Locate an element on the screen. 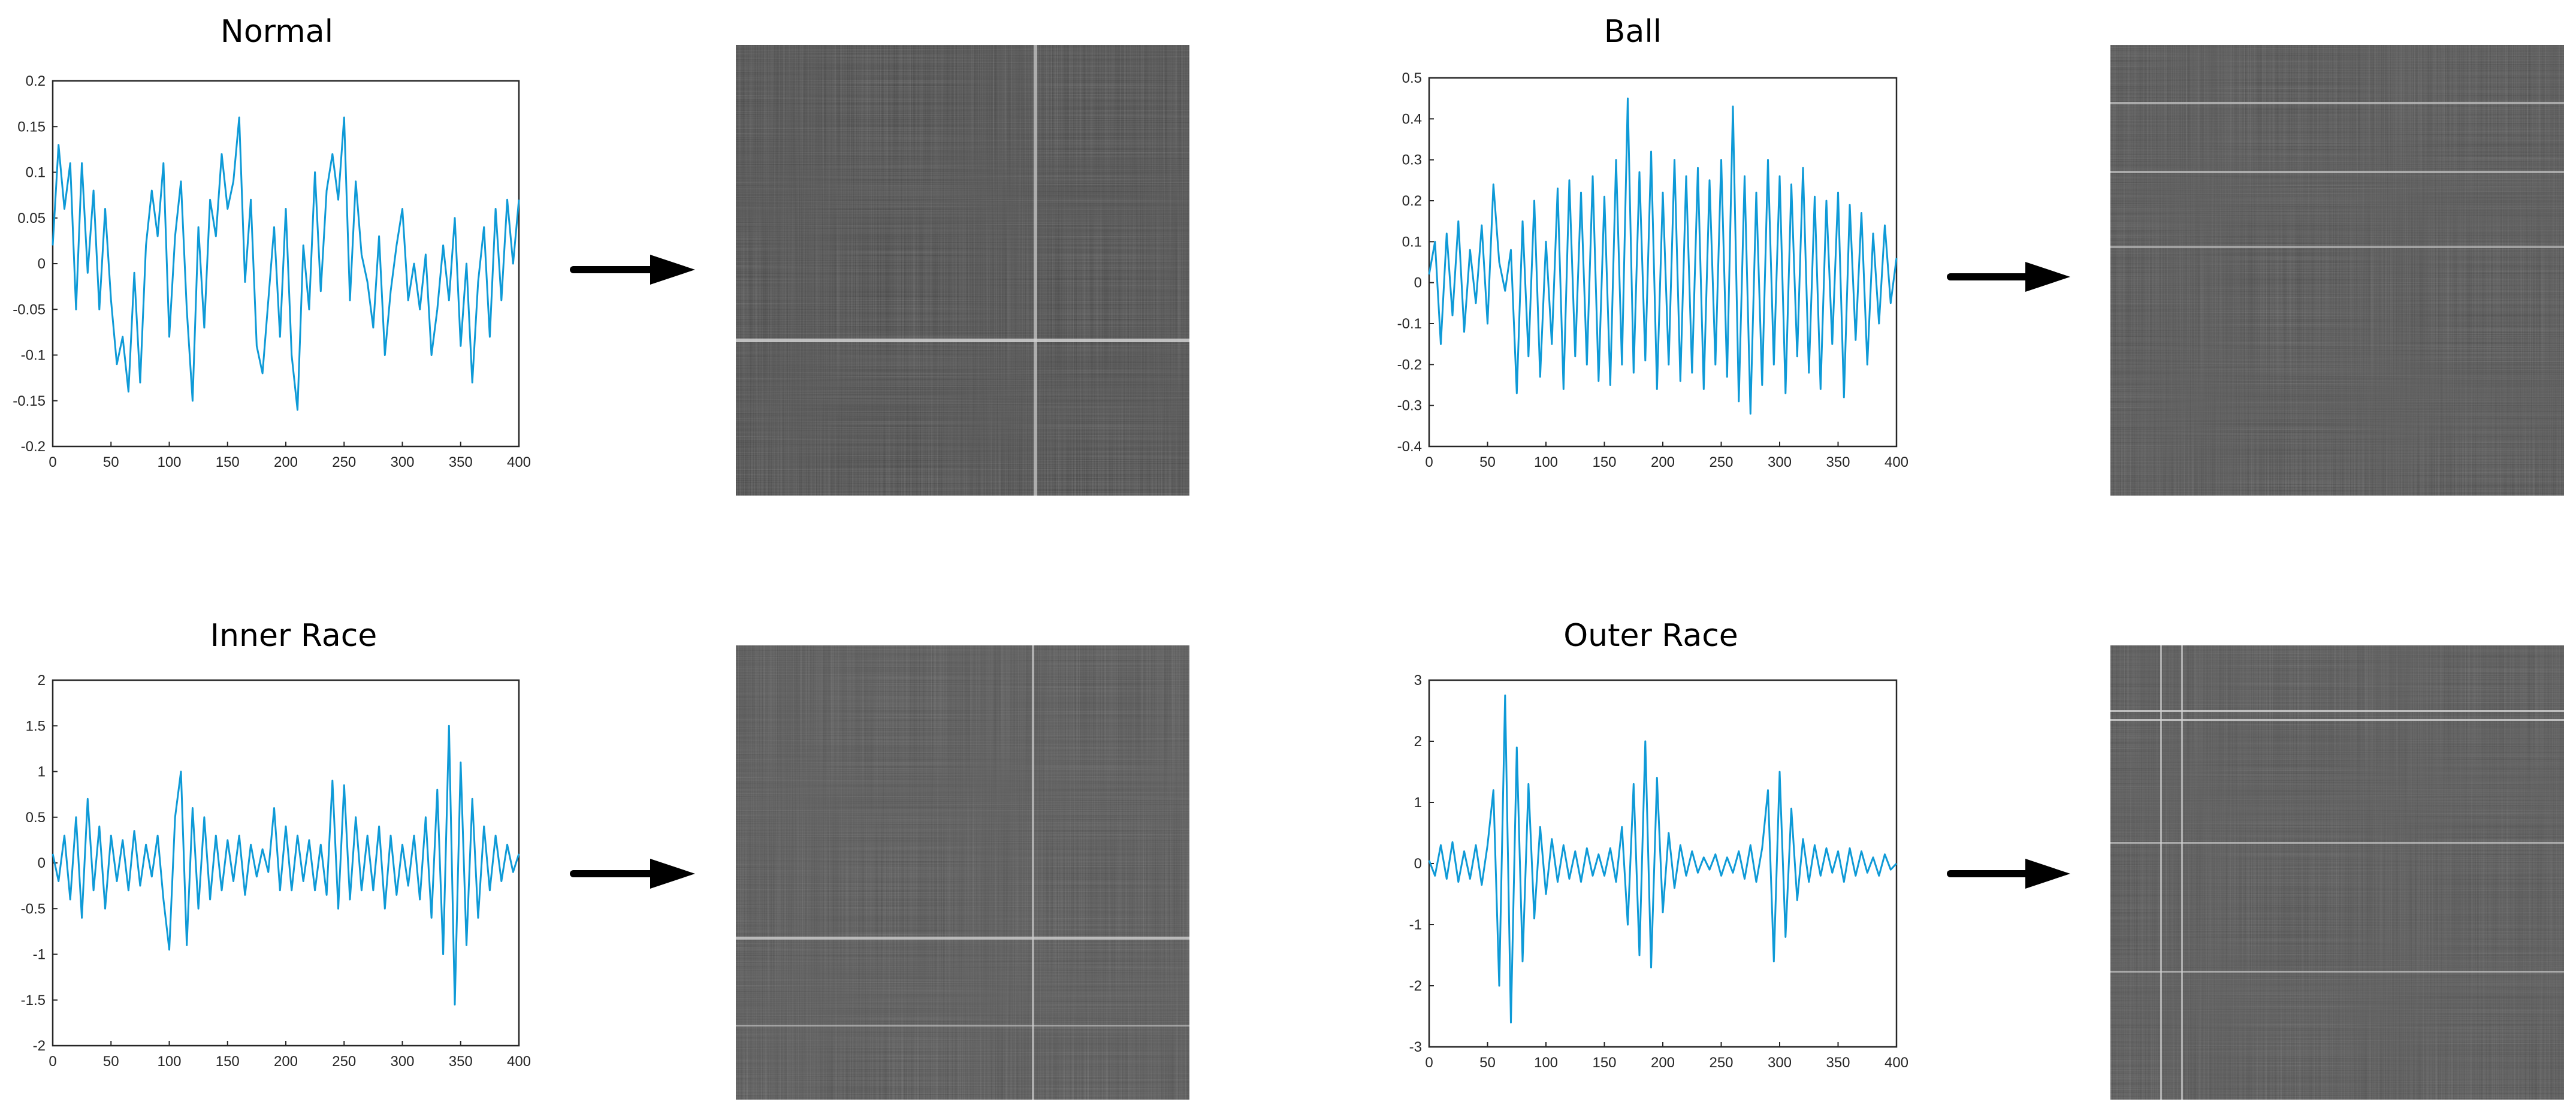 The height and width of the screenshot is (1114, 2576). image-inner-race is located at coordinates (963, 873).